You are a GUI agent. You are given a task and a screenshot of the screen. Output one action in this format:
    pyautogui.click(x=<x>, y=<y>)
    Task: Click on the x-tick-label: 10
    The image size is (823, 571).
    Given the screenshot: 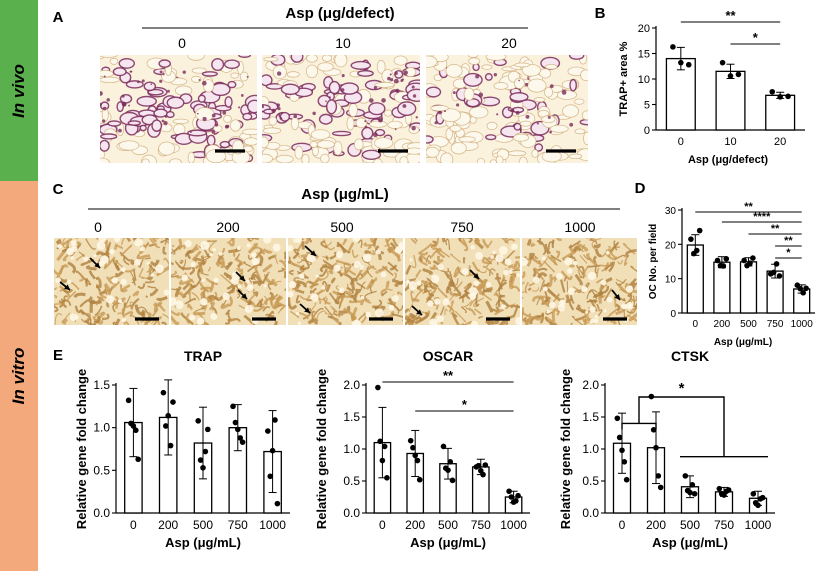 What is the action you would take?
    pyautogui.click(x=730, y=142)
    